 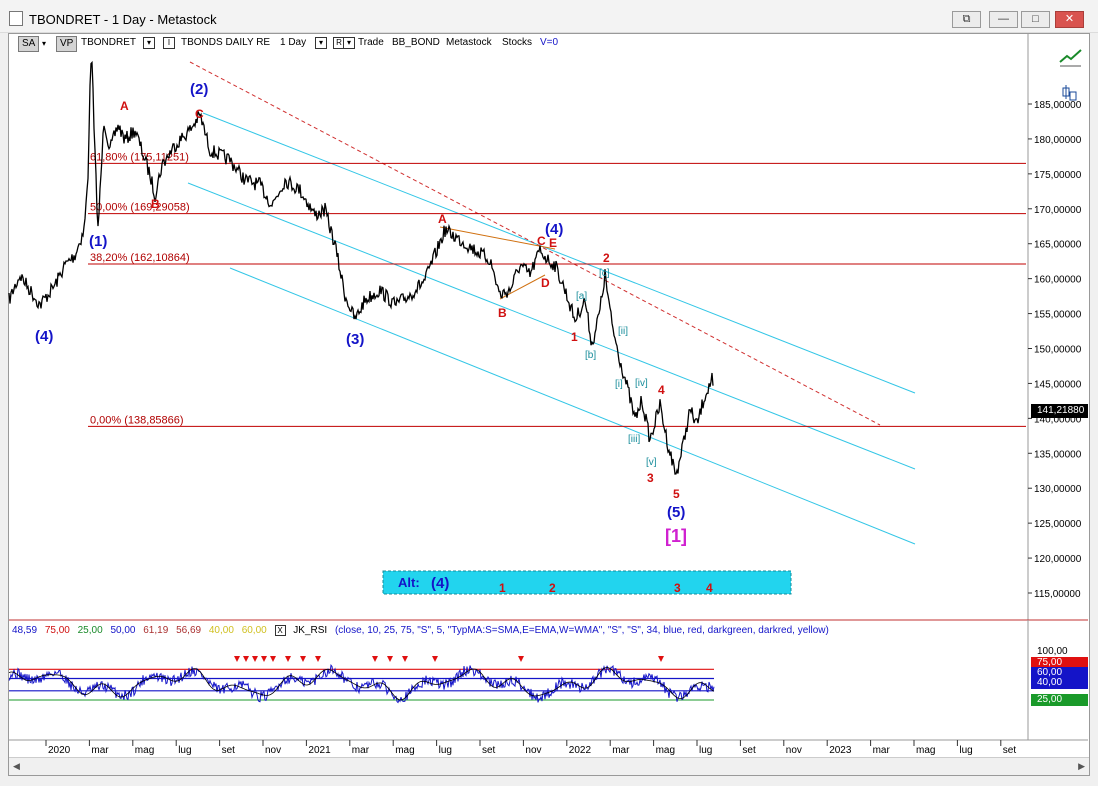 I want to click on rsi-axis-100: 100,00, so click(x=1052, y=651).